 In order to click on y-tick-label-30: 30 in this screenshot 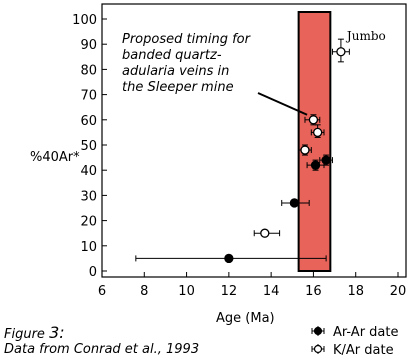, I will do `click(88, 196)`.